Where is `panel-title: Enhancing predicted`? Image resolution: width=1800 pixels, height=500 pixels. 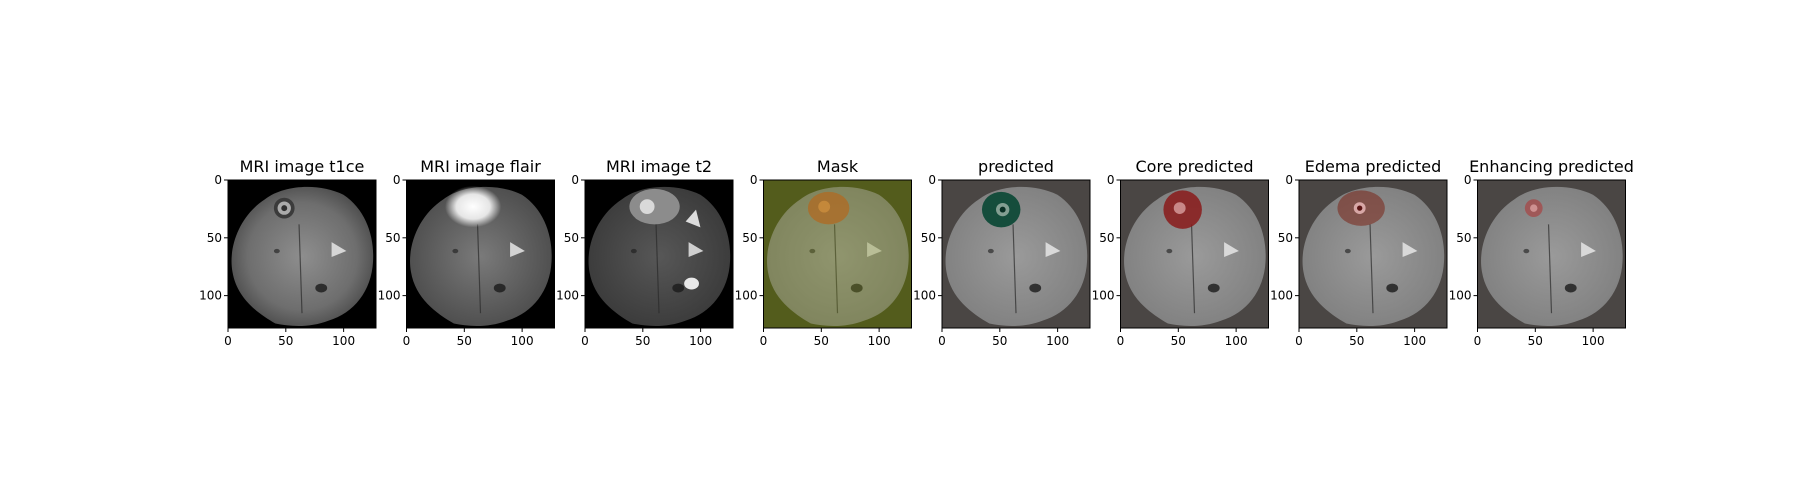
panel-title: Enhancing predicted is located at coordinates (1551, 166).